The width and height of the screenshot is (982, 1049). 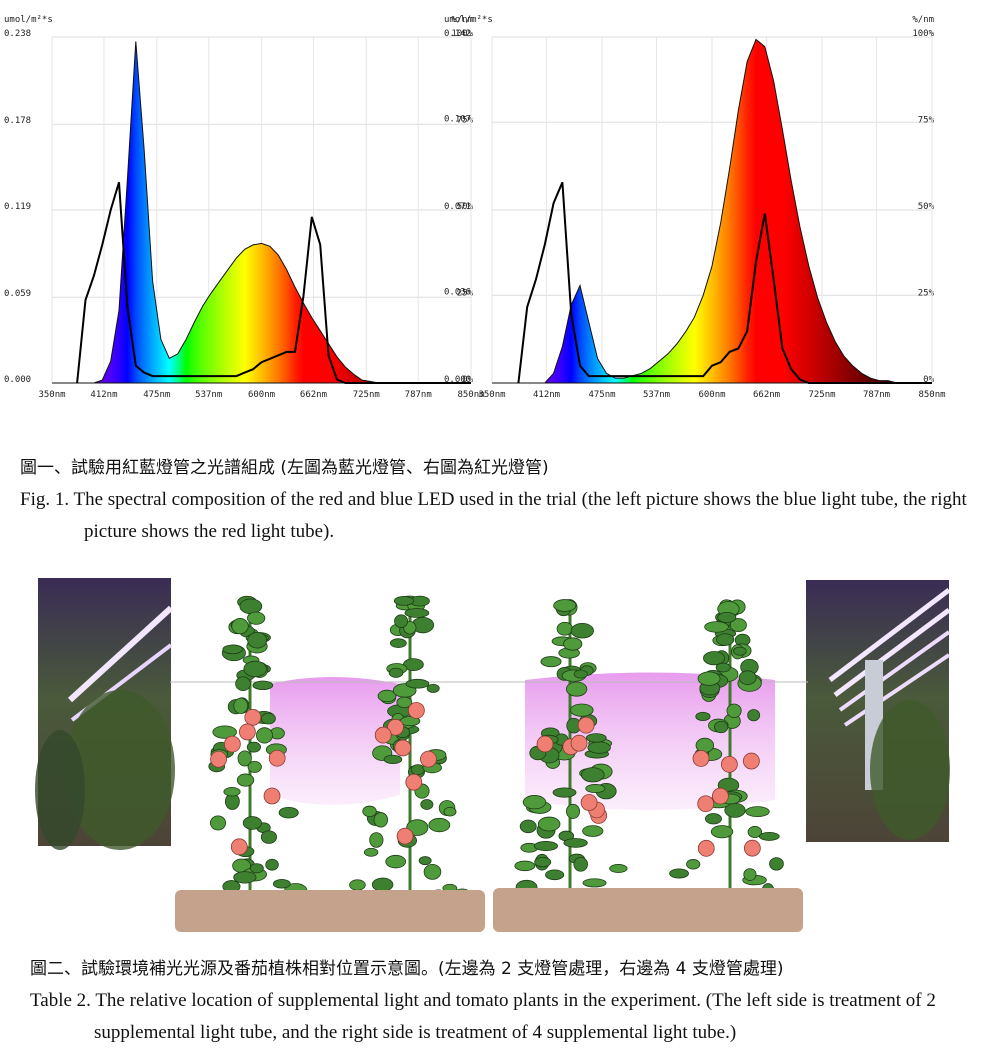 What do you see at coordinates (156, 395) in the screenshot?
I see `x-tick-label: 475nm` at bounding box center [156, 395].